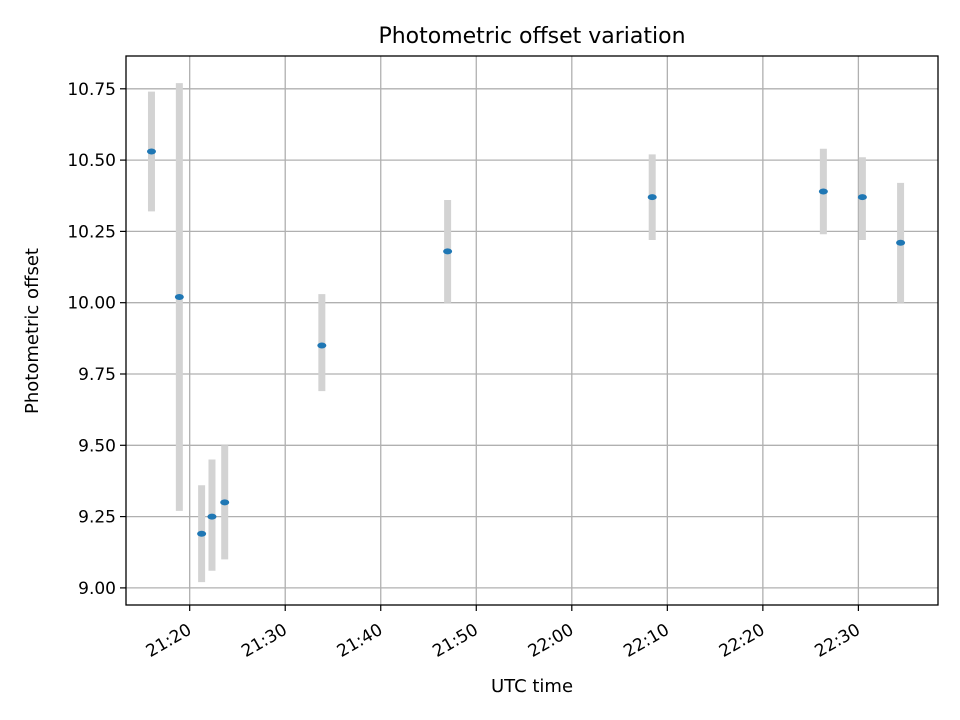  I want to click on x-axis-label: UTC time, so click(532, 686).